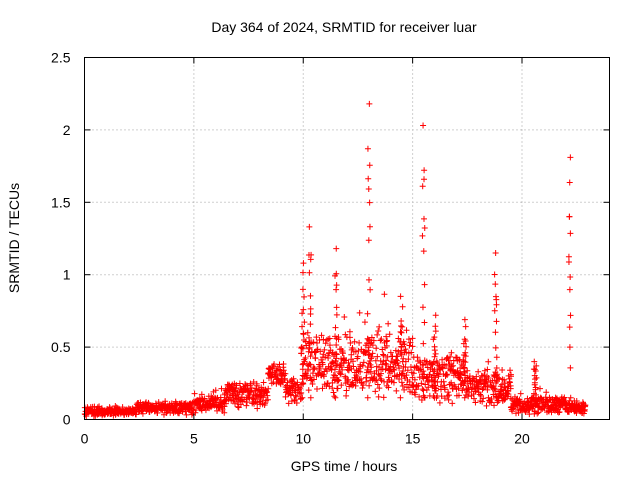  Describe the element at coordinates (61, 202) in the screenshot. I see `y-tick-label: 1.5` at that location.